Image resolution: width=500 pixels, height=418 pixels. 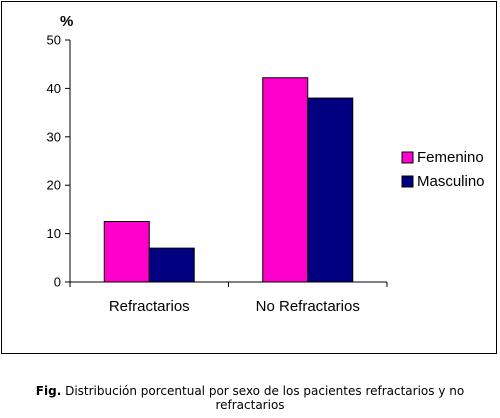 I want to click on y-tick-label: 0, so click(x=57, y=282).